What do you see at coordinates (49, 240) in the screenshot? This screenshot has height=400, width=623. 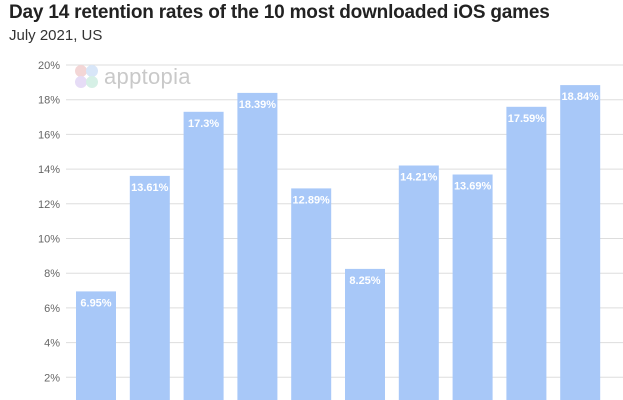 I see `y-tick-label: 10%` at bounding box center [49, 240].